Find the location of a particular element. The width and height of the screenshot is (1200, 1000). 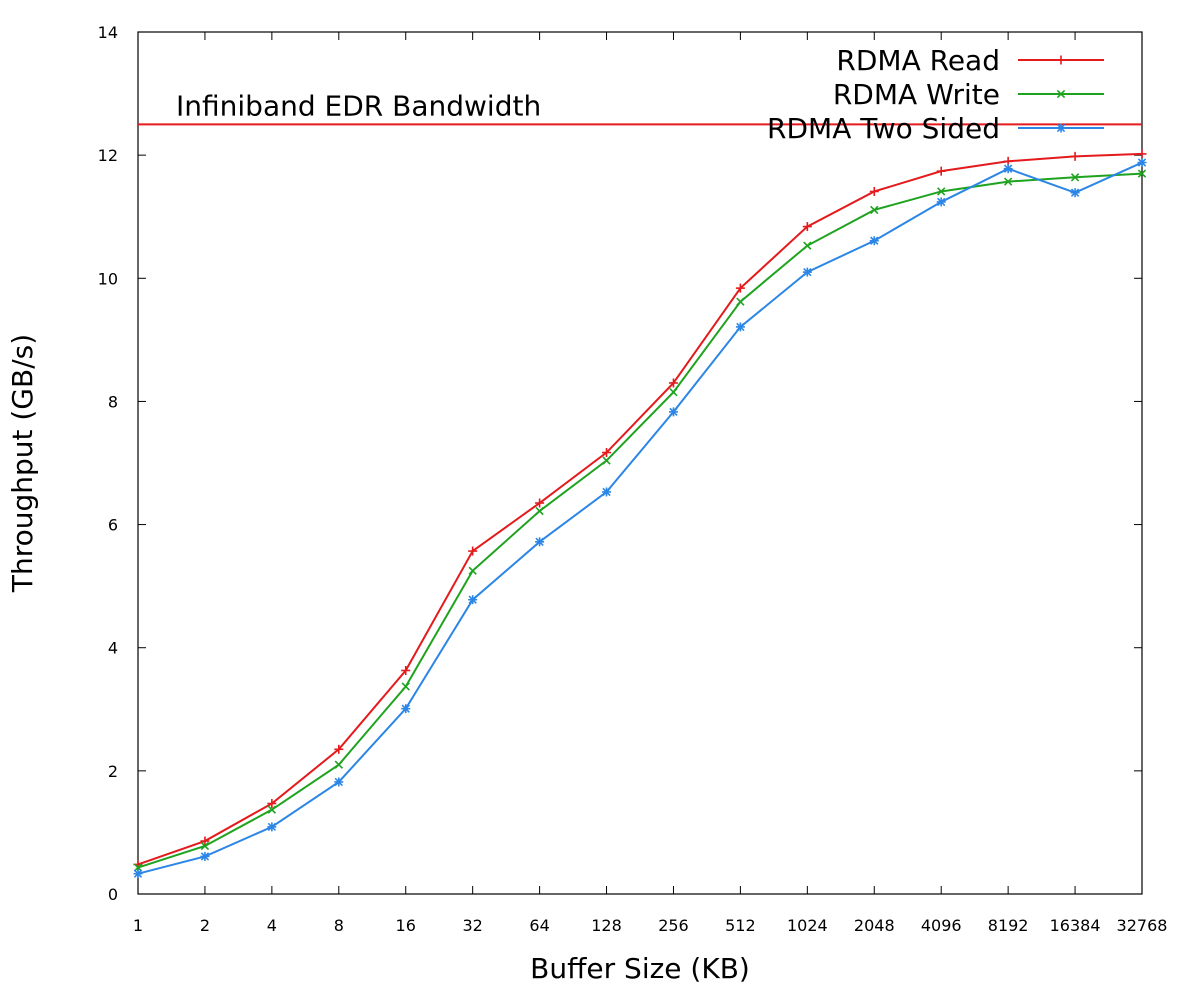

x-tick-label: 8192 is located at coordinates (1008, 925).